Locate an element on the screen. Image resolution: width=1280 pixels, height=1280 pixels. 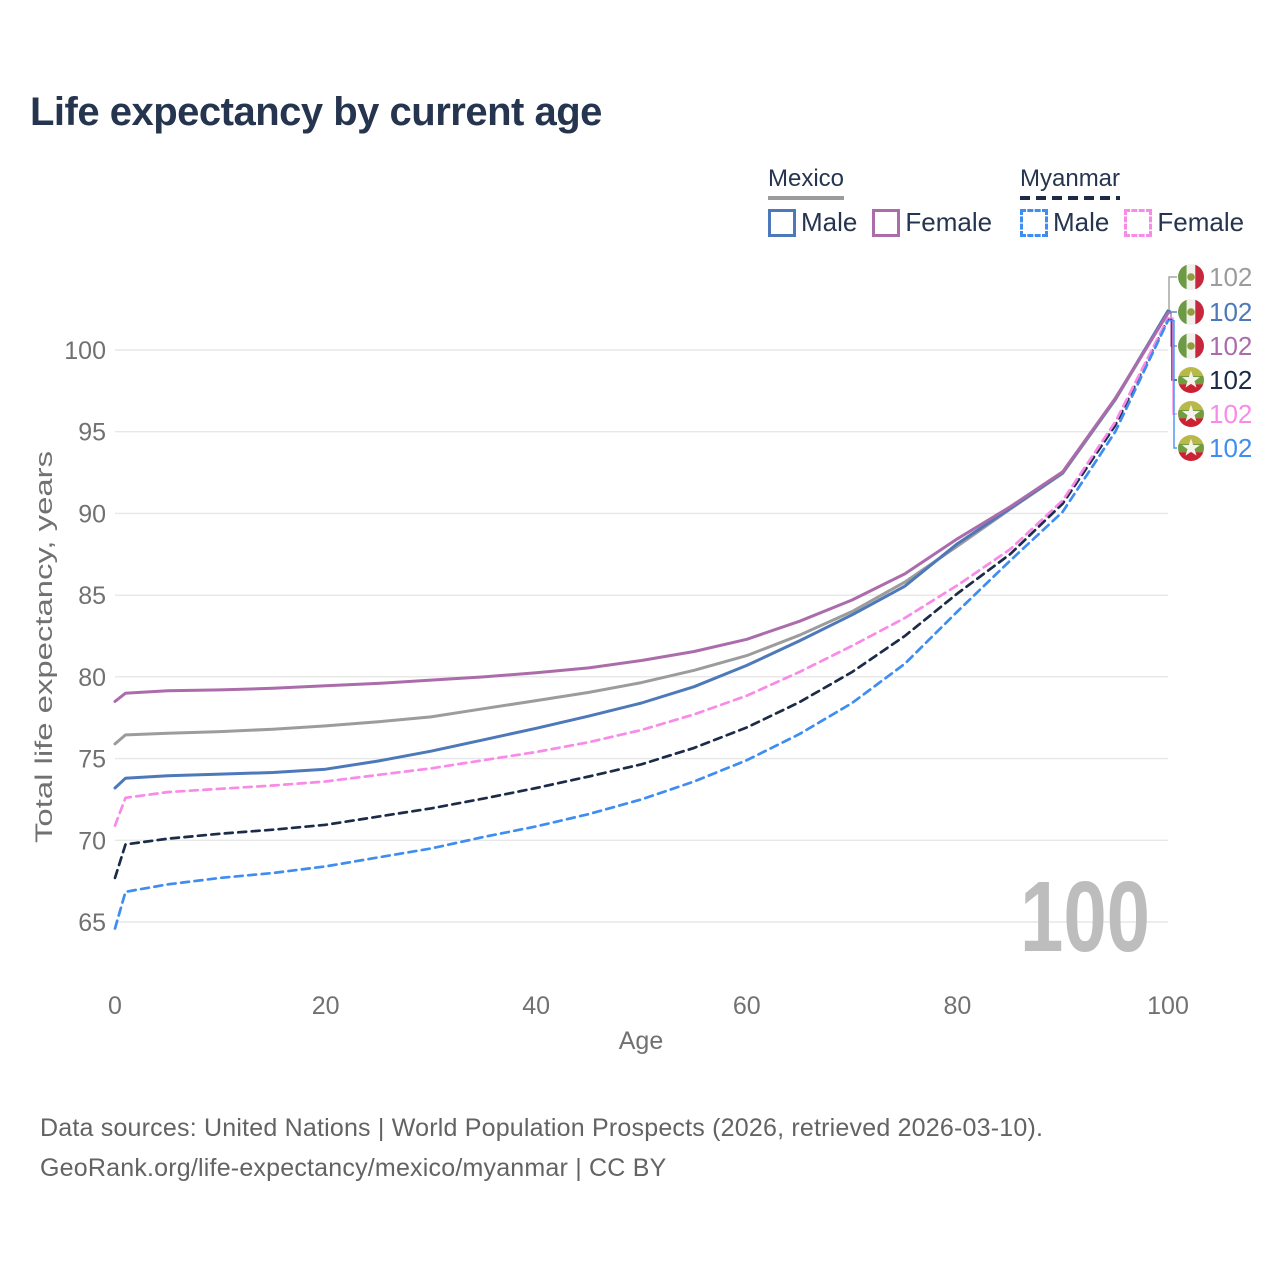
legend-label-myanmar-female: Female is located at coordinates (1201, 222).